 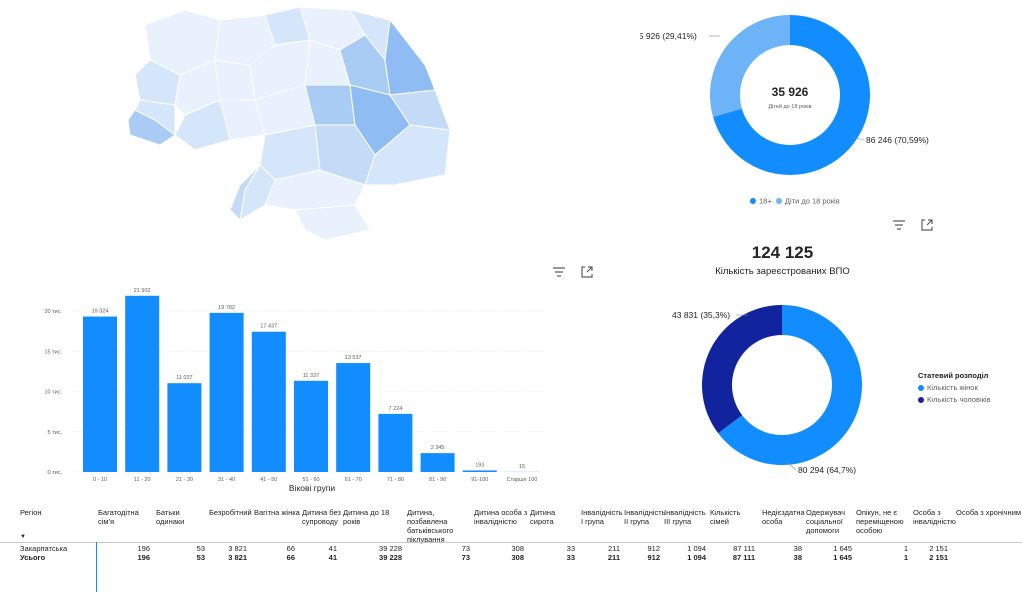 I want to click on kpi-value: 124 125, so click(x=782, y=253).